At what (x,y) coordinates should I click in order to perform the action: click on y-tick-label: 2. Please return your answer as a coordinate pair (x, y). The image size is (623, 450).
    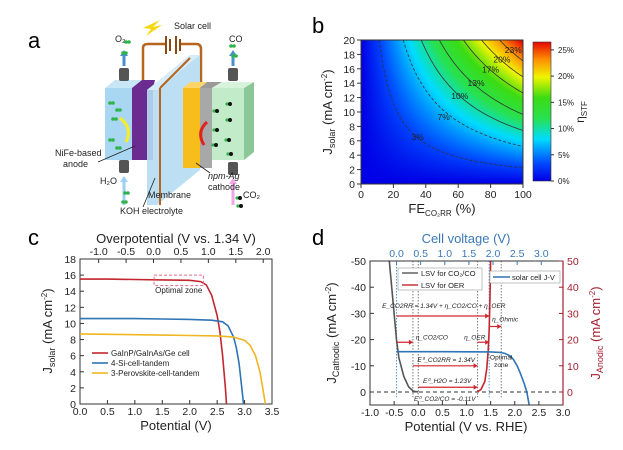
    Looking at the image, I should click on (73, 389).